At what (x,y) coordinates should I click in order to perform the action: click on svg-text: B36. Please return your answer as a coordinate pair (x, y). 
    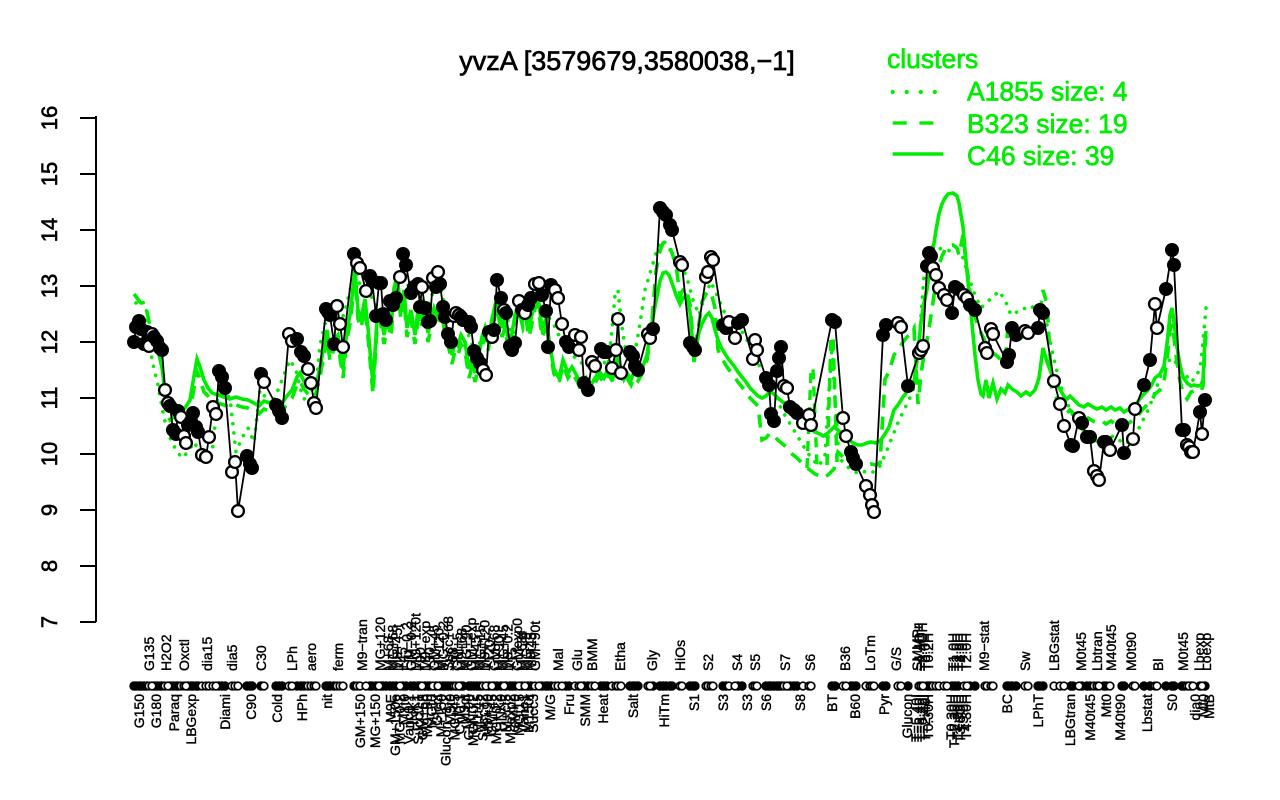
    Looking at the image, I should click on (845, 658).